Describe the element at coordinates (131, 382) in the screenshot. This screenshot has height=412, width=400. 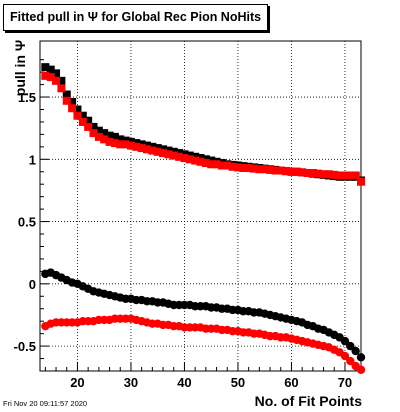
I see `x-tick-label: 30` at that location.